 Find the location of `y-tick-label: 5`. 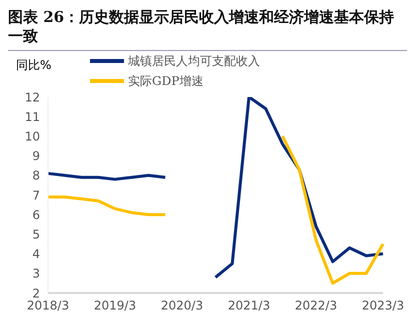

y-tick-label: 5 is located at coordinates (36, 234).